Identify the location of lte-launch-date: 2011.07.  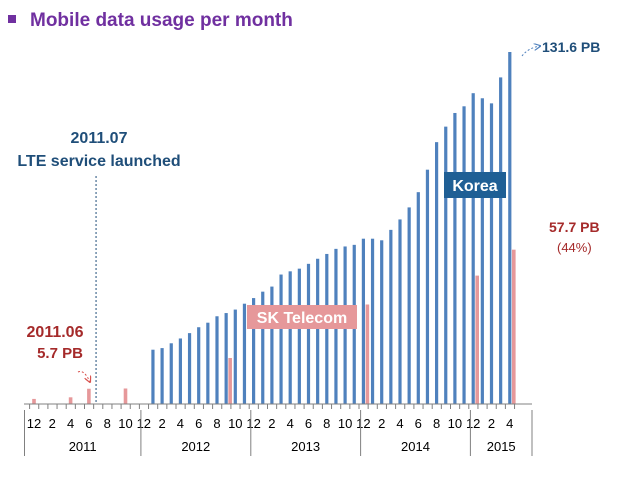
(99, 138).